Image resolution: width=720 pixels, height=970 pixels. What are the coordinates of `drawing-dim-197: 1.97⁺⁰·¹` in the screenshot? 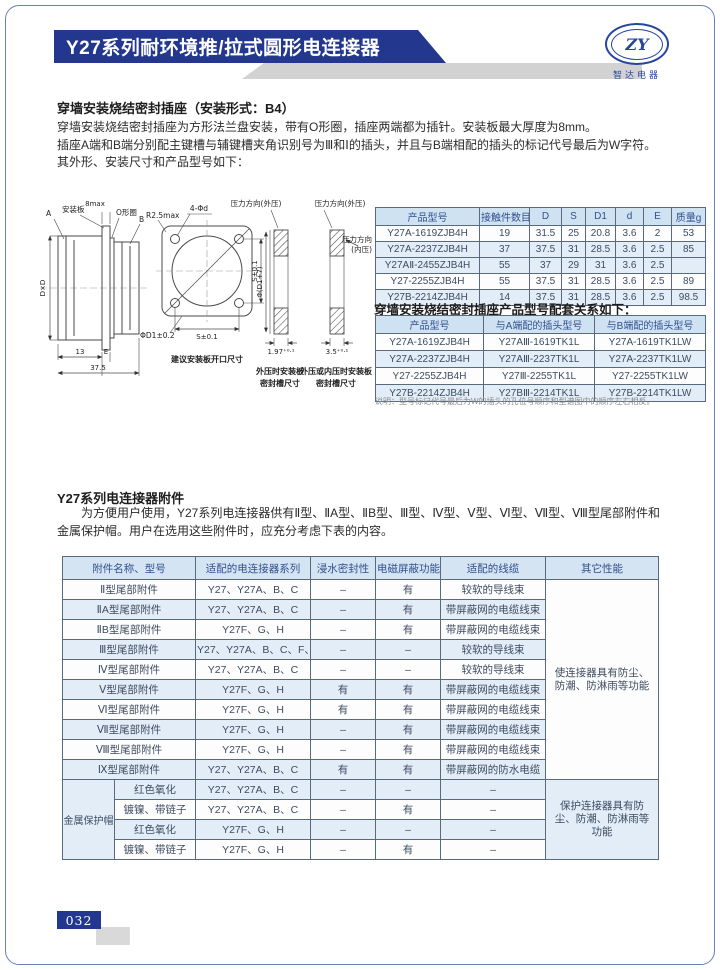 It's located at (280, 352).